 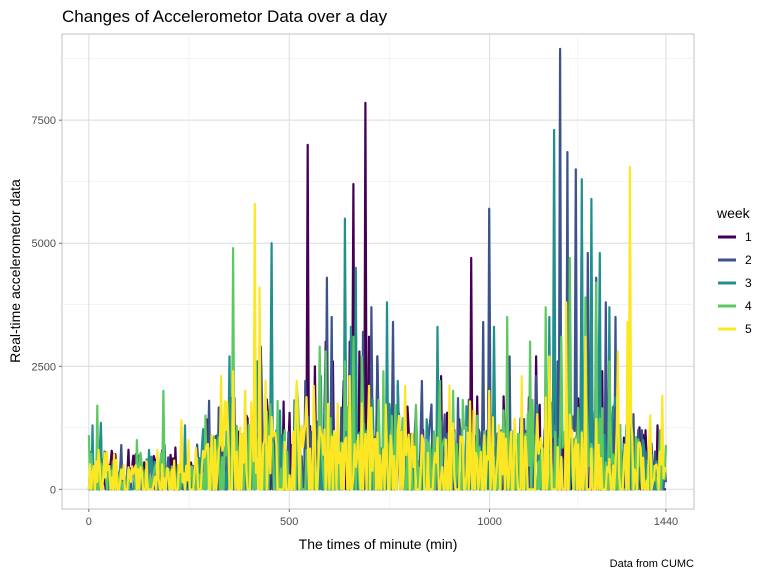 What do you see at coordinates (47, 305) in the screenshot?
I see `y-axis: 0 2500 5000 7500` at bounding box center [47, 305].